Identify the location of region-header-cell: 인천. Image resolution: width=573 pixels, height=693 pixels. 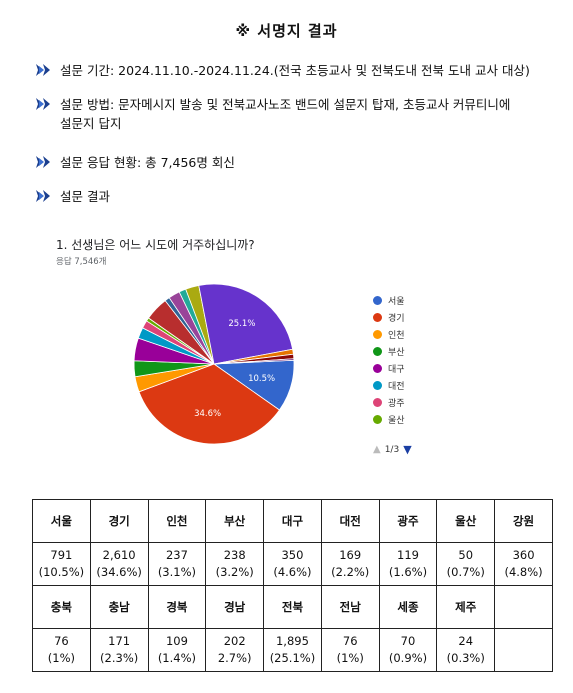
(177, 521).